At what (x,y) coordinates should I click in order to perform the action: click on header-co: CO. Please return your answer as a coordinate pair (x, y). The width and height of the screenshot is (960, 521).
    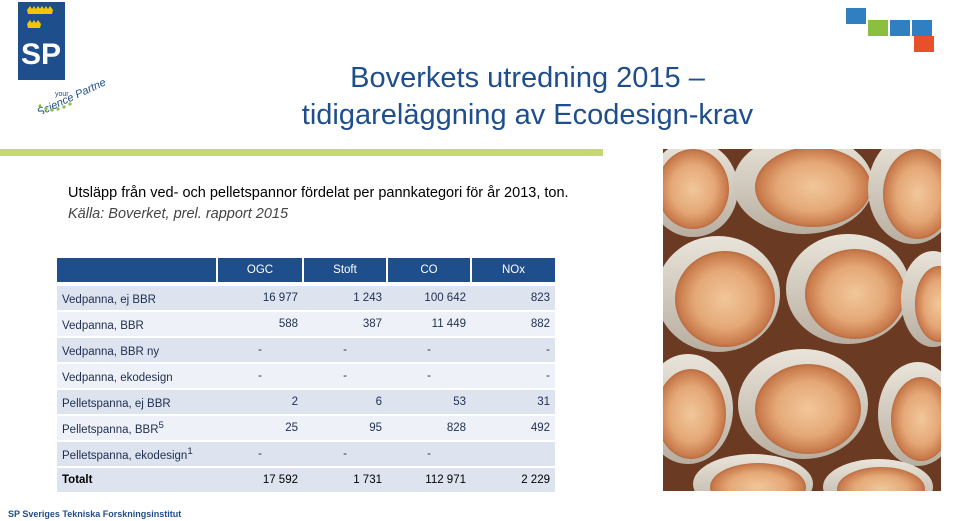
    Looking at the image, I should click on (429, 270).